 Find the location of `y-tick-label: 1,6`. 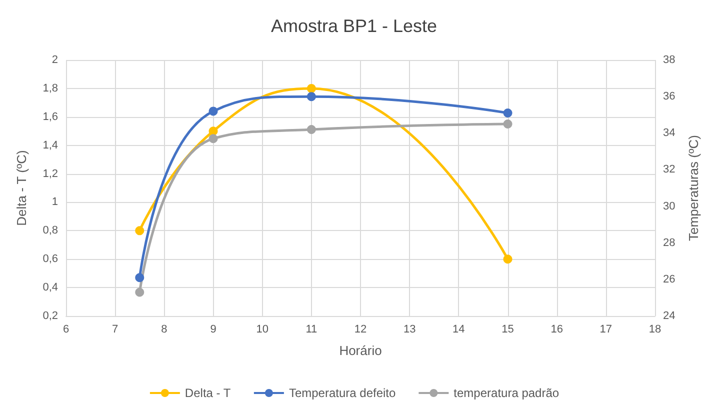

y-tick-label: 1,6 is located at coordinates (50, 116).